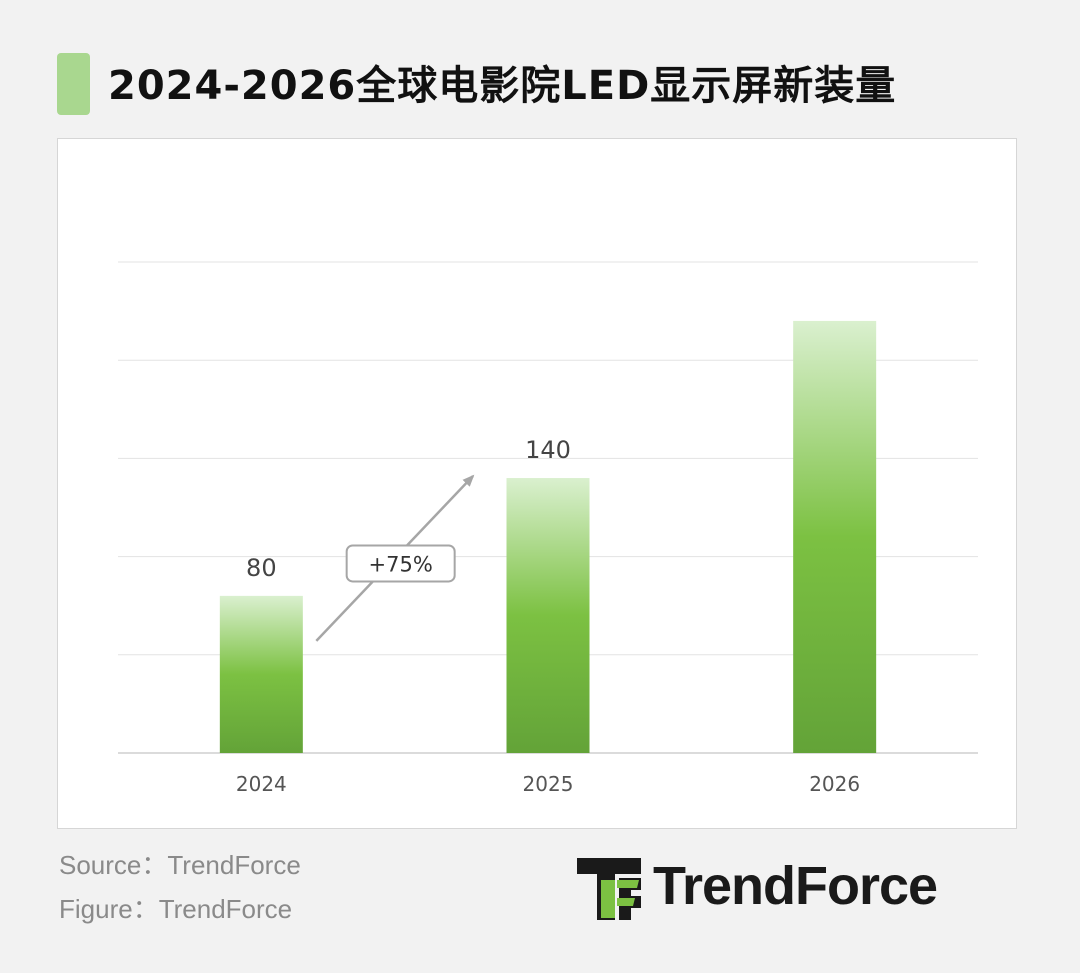 The image size is (1080, 973). What do you see at coordinates (548, 450) in the screenshot?
I see `data-label-2025: 140` at bounding box center [548, 450].